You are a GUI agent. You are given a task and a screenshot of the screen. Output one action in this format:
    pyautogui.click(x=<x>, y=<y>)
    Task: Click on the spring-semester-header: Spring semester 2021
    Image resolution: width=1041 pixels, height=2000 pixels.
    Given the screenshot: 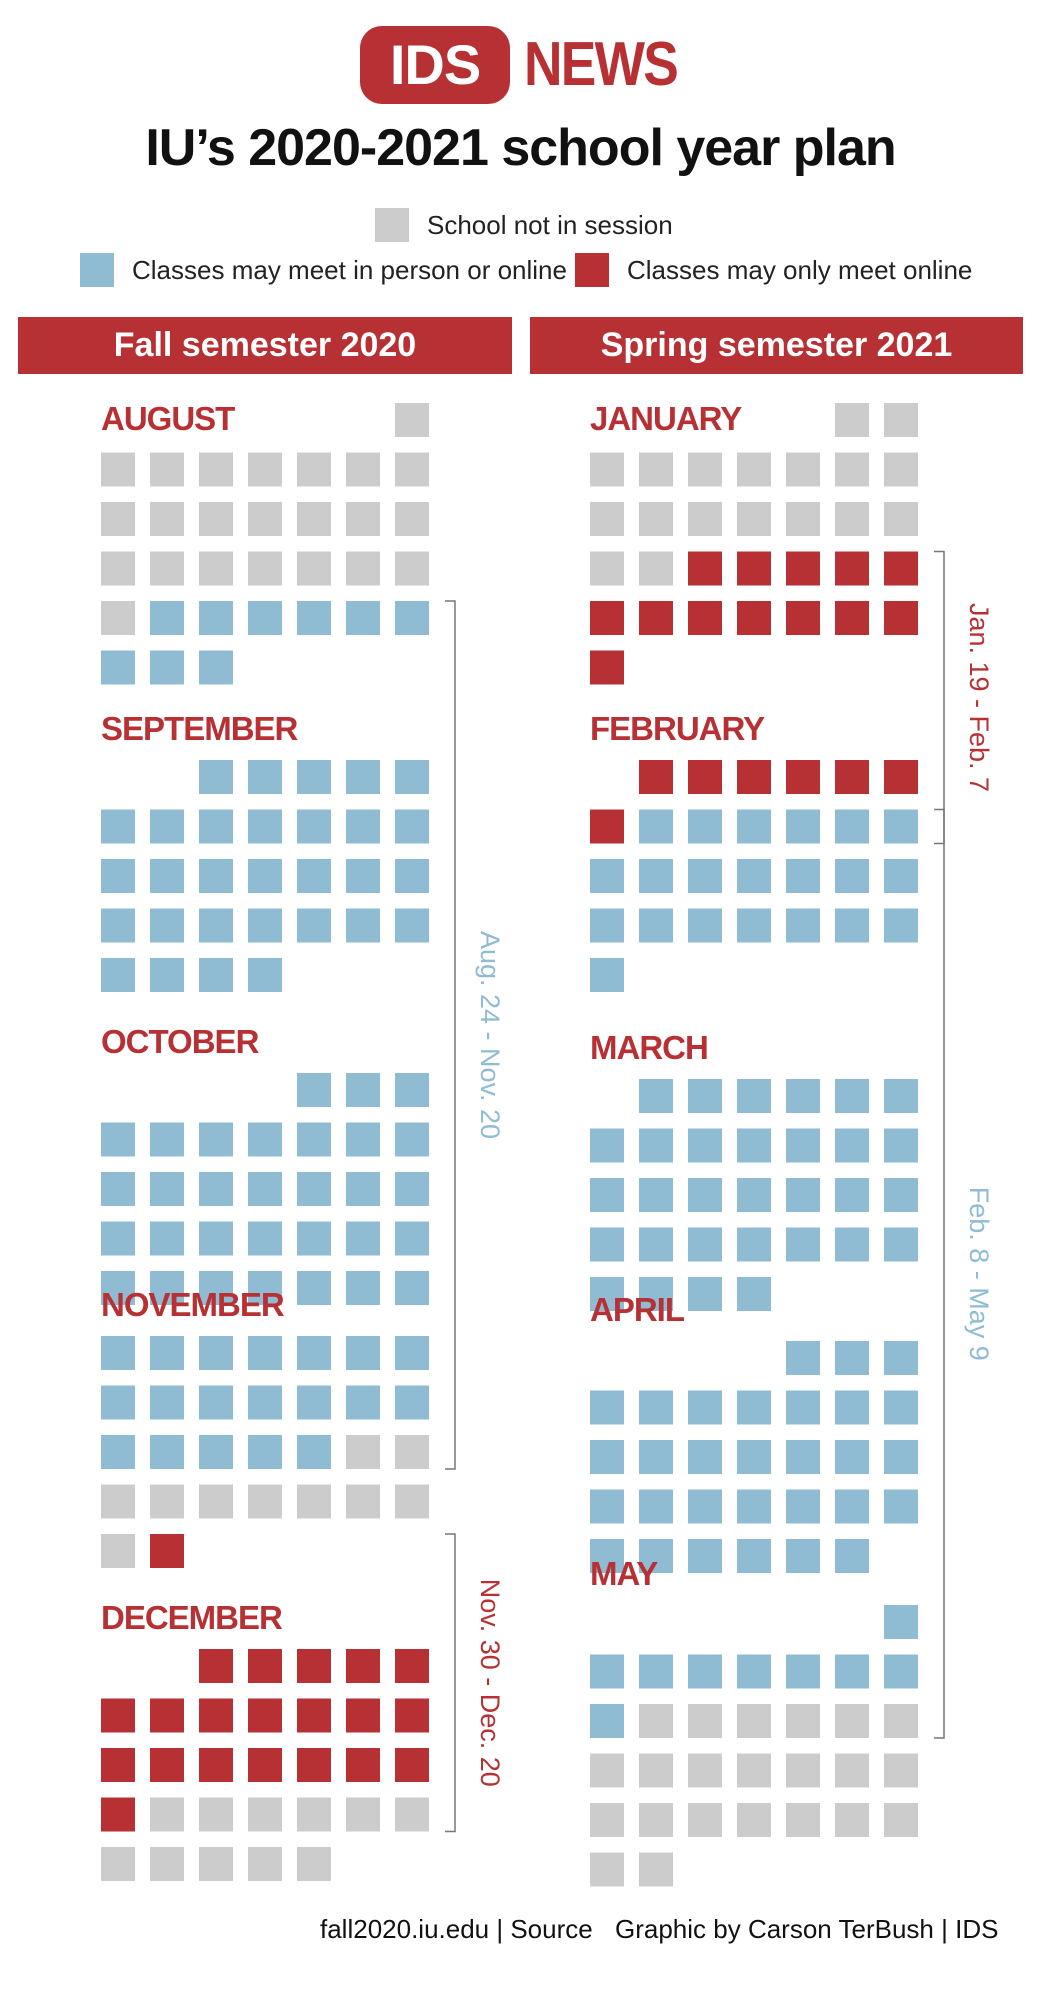 What is the action you would take?
    pyautogui.click(x=776, y=345)
    